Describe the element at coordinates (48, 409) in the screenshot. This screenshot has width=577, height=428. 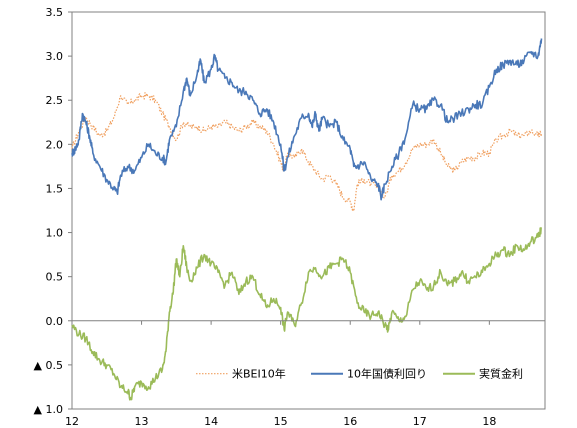
I see `y-tick-label: ▲ 1.0` at that location.